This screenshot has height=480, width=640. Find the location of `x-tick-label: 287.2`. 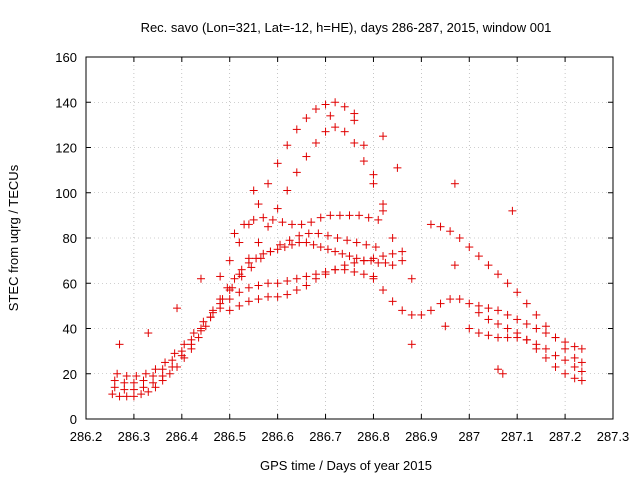

x-tick-label: 287.2 is located at coordinates (565, 436).